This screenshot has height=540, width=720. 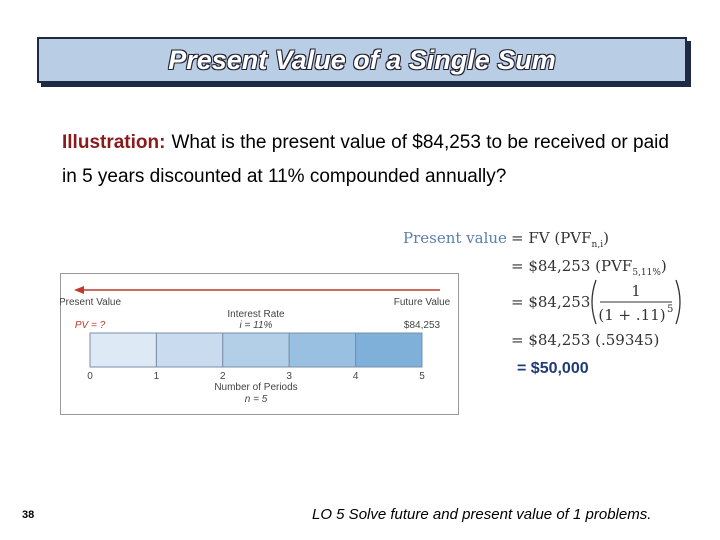 I want to click on formula-lhs: Present value, so click(x=455, y=238).